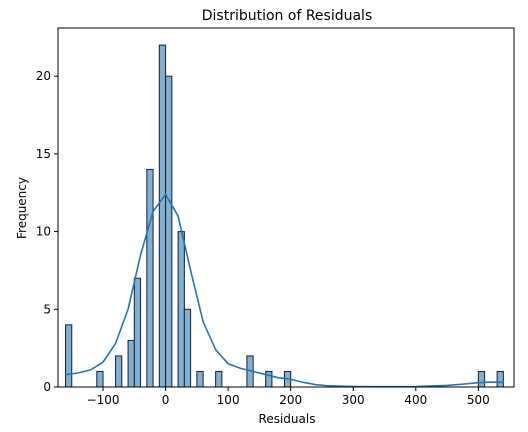 The height and width of the screenshot is (432, 528). Describe the element at coordinates (415, 400) in the screenshot. I see `x-tick-label: 400` at that location.